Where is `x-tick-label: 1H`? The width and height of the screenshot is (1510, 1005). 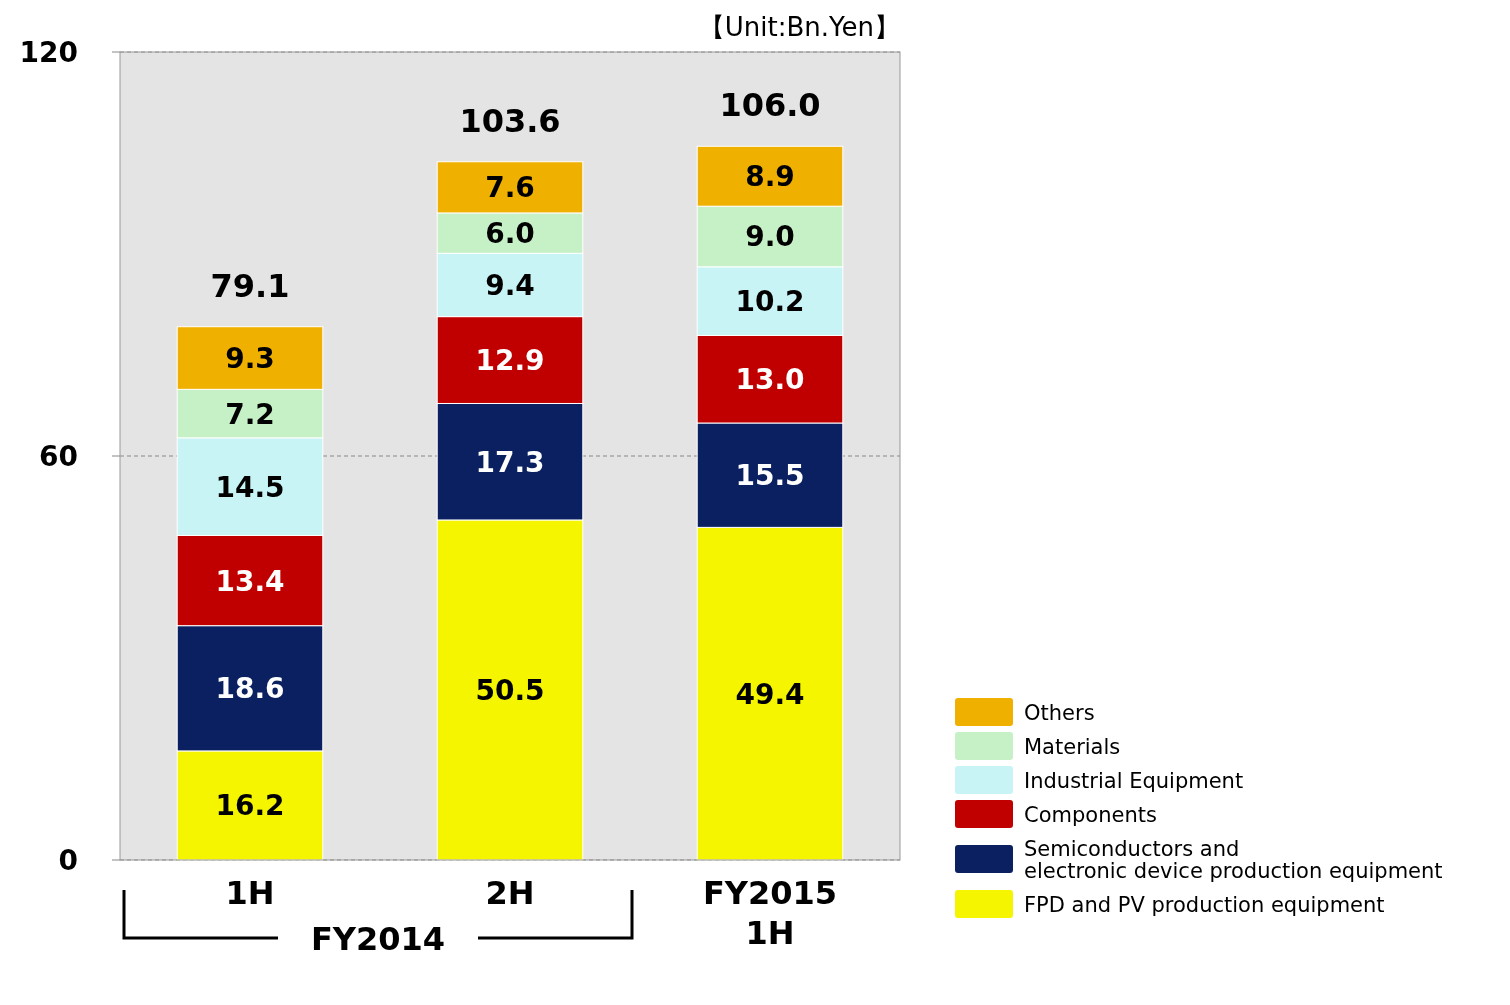
x-tick-label: 1H is located at coordinates (250, 893).